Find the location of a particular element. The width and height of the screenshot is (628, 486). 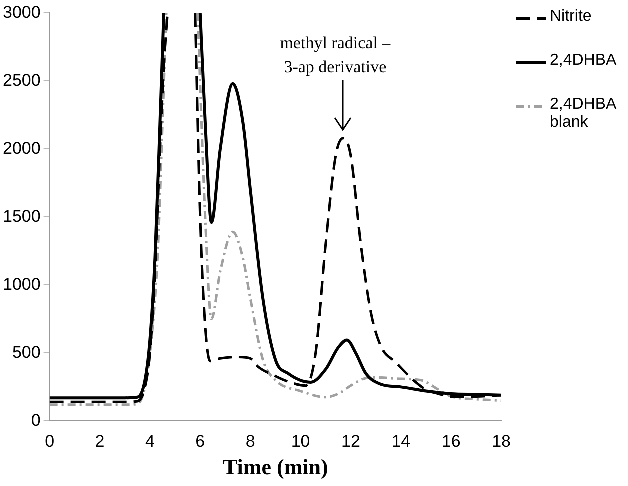

x-tick-label: 8 is located at coordinates (251, 442).